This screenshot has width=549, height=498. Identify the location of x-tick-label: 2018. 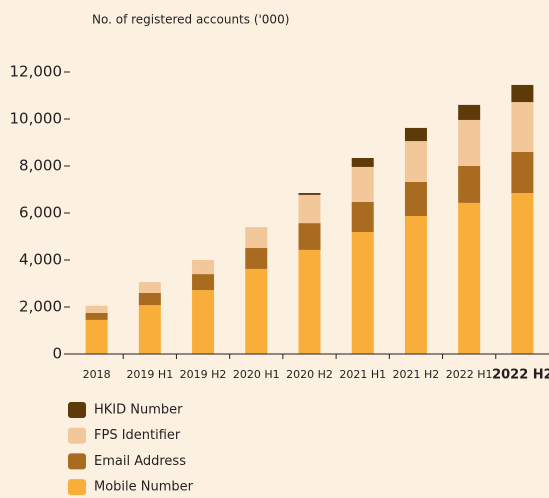
(97, 374).